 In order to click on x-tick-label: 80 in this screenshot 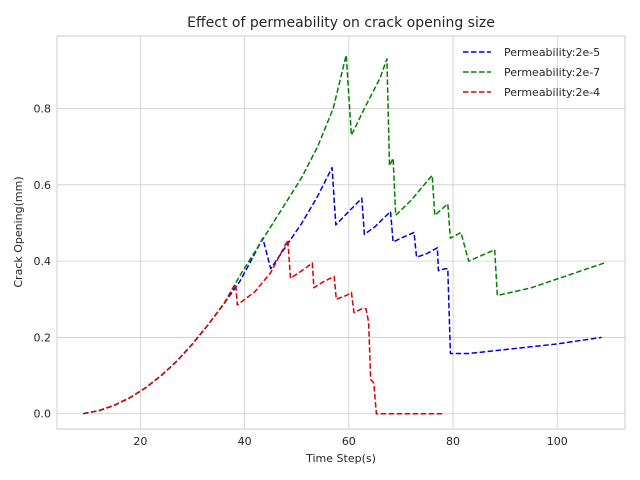, I will do `click(453, 441)`.